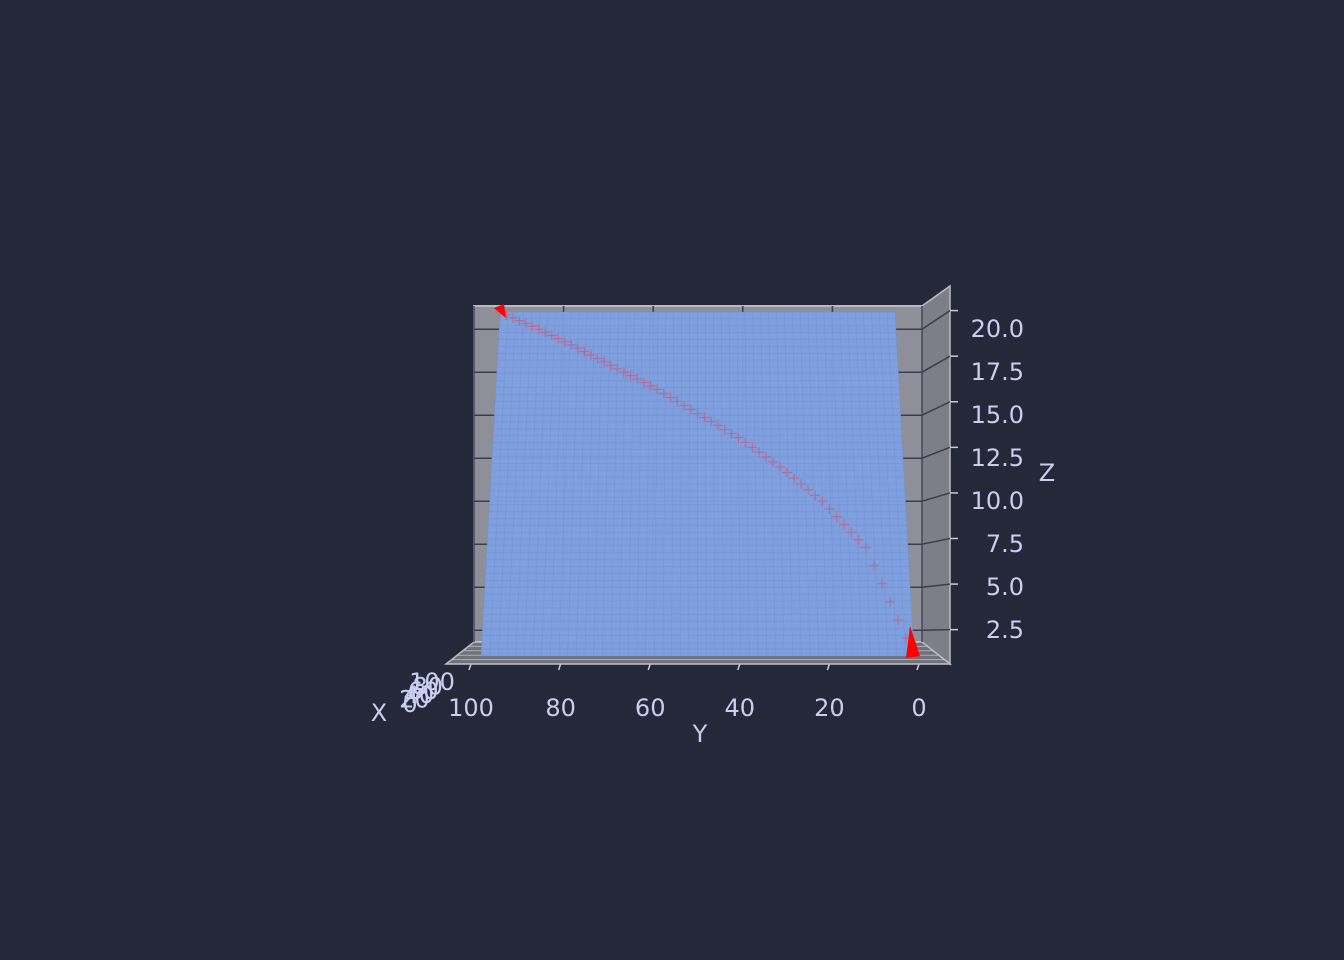  What do you see at coordinates (913, 642) in the screenshot?
I see `start-marker` at bounding box center [913, 642].